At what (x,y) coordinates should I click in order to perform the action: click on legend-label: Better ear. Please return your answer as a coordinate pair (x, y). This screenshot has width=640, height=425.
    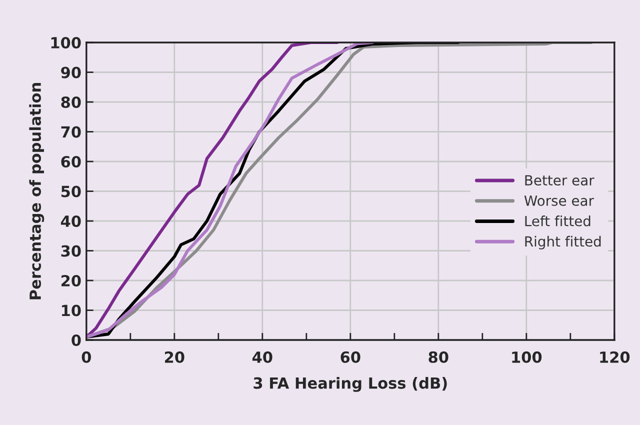
    Looking at the image, I should click on (559, 180).